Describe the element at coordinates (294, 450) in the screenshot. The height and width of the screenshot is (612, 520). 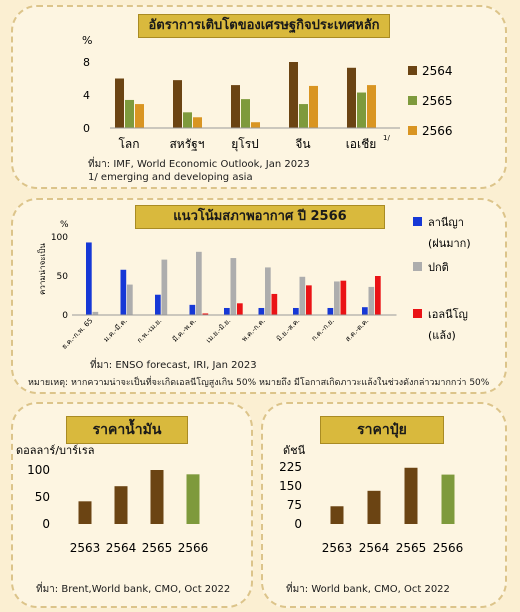
I see `y-axis-title: ดัชนี` at that location.